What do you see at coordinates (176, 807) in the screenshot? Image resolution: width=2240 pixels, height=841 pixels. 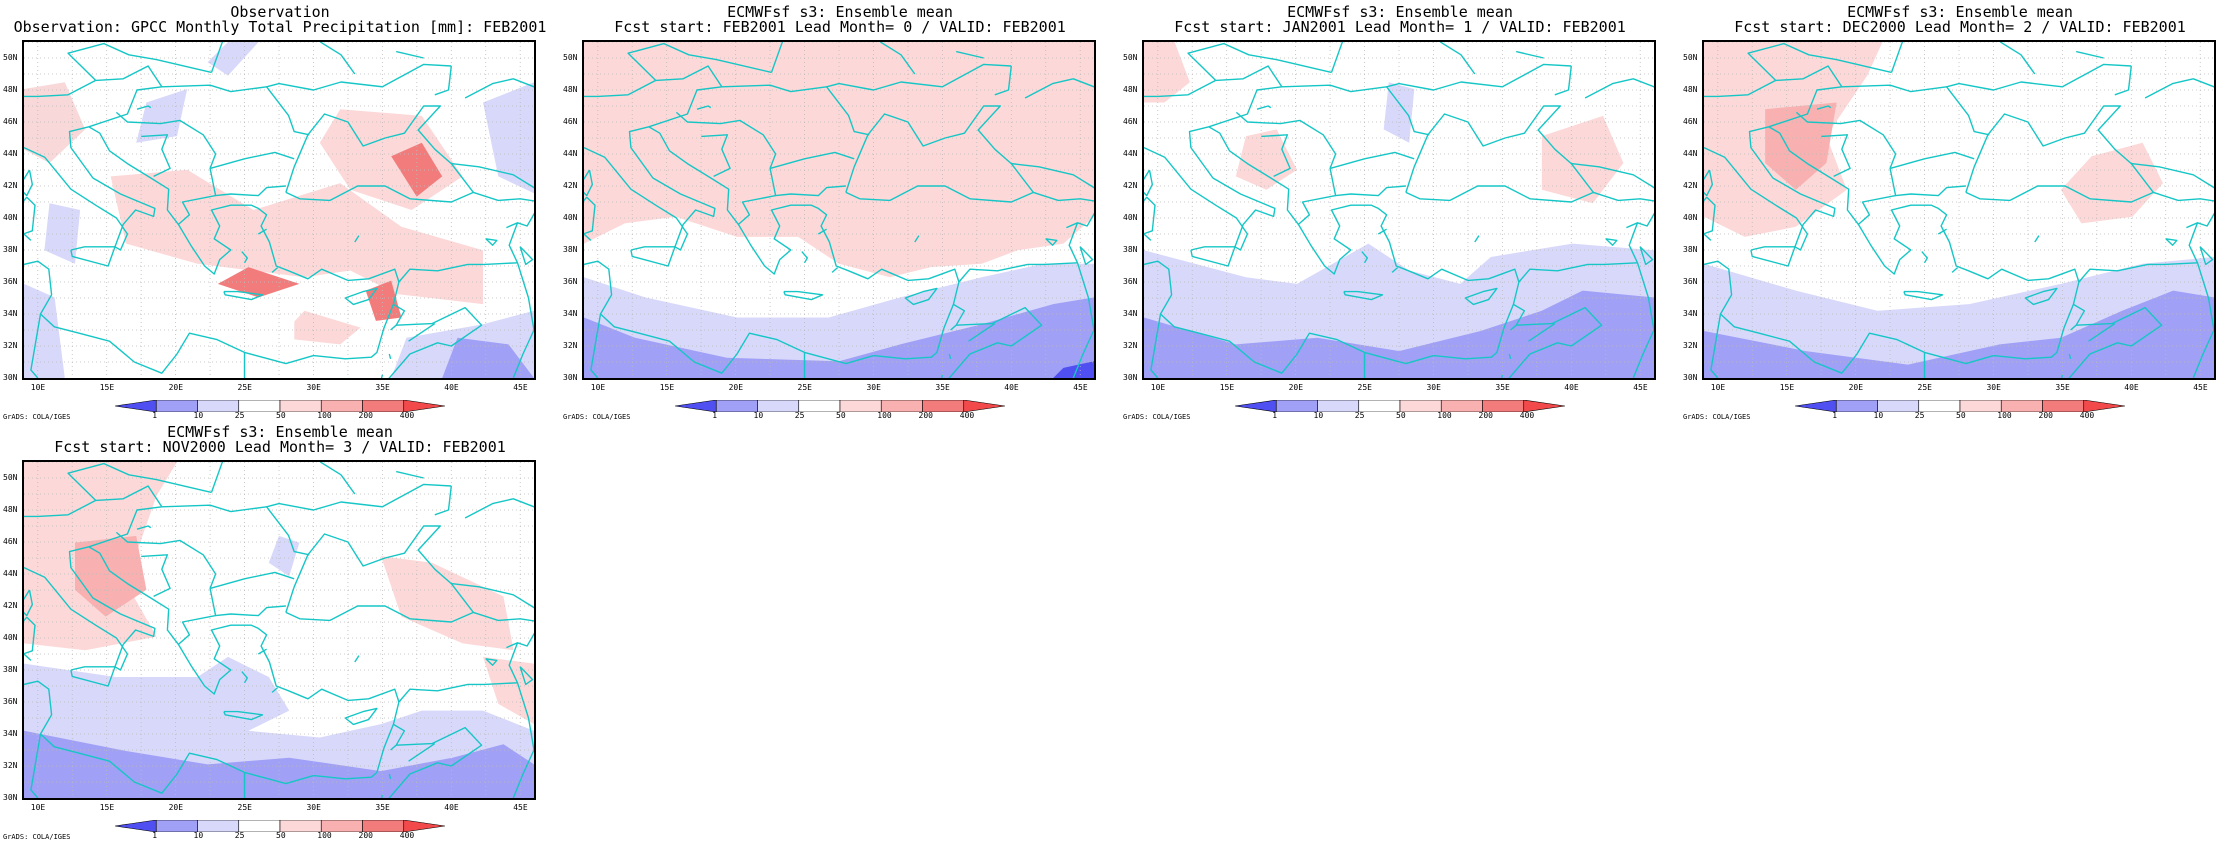 I see `lon-tick-label: 20E` at bounding box center [176, 807].